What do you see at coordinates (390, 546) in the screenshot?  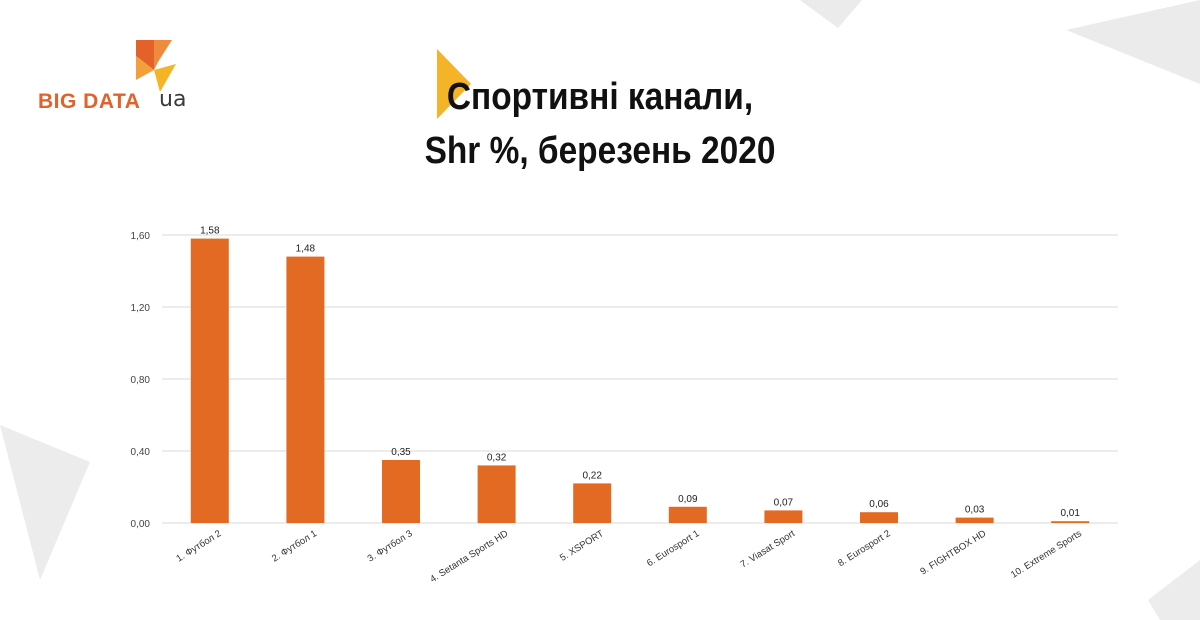 I see `x-tick-label: 3. Футбол 3` at bounding box center [390, 546].